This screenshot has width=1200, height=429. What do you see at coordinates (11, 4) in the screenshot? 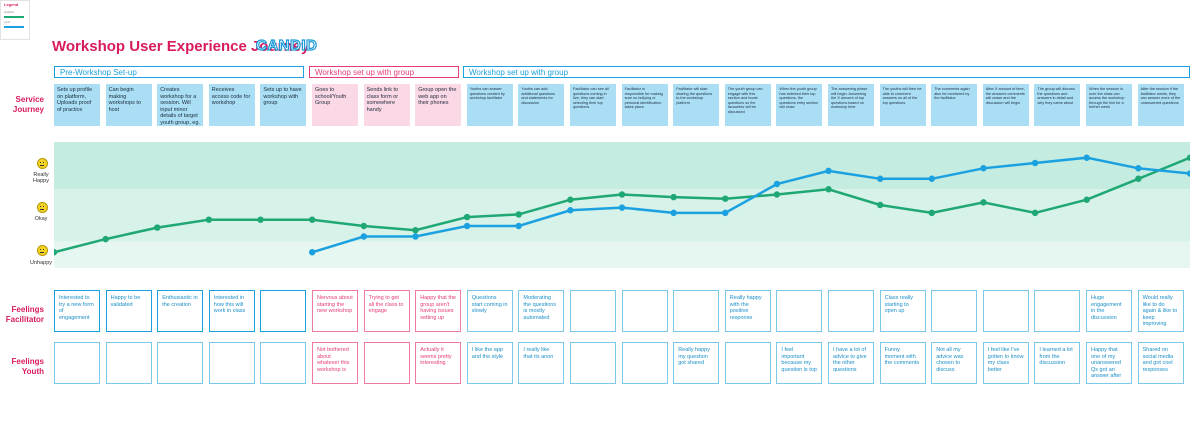
I see `legend-title: Legend` at bounding box center [11, 4].